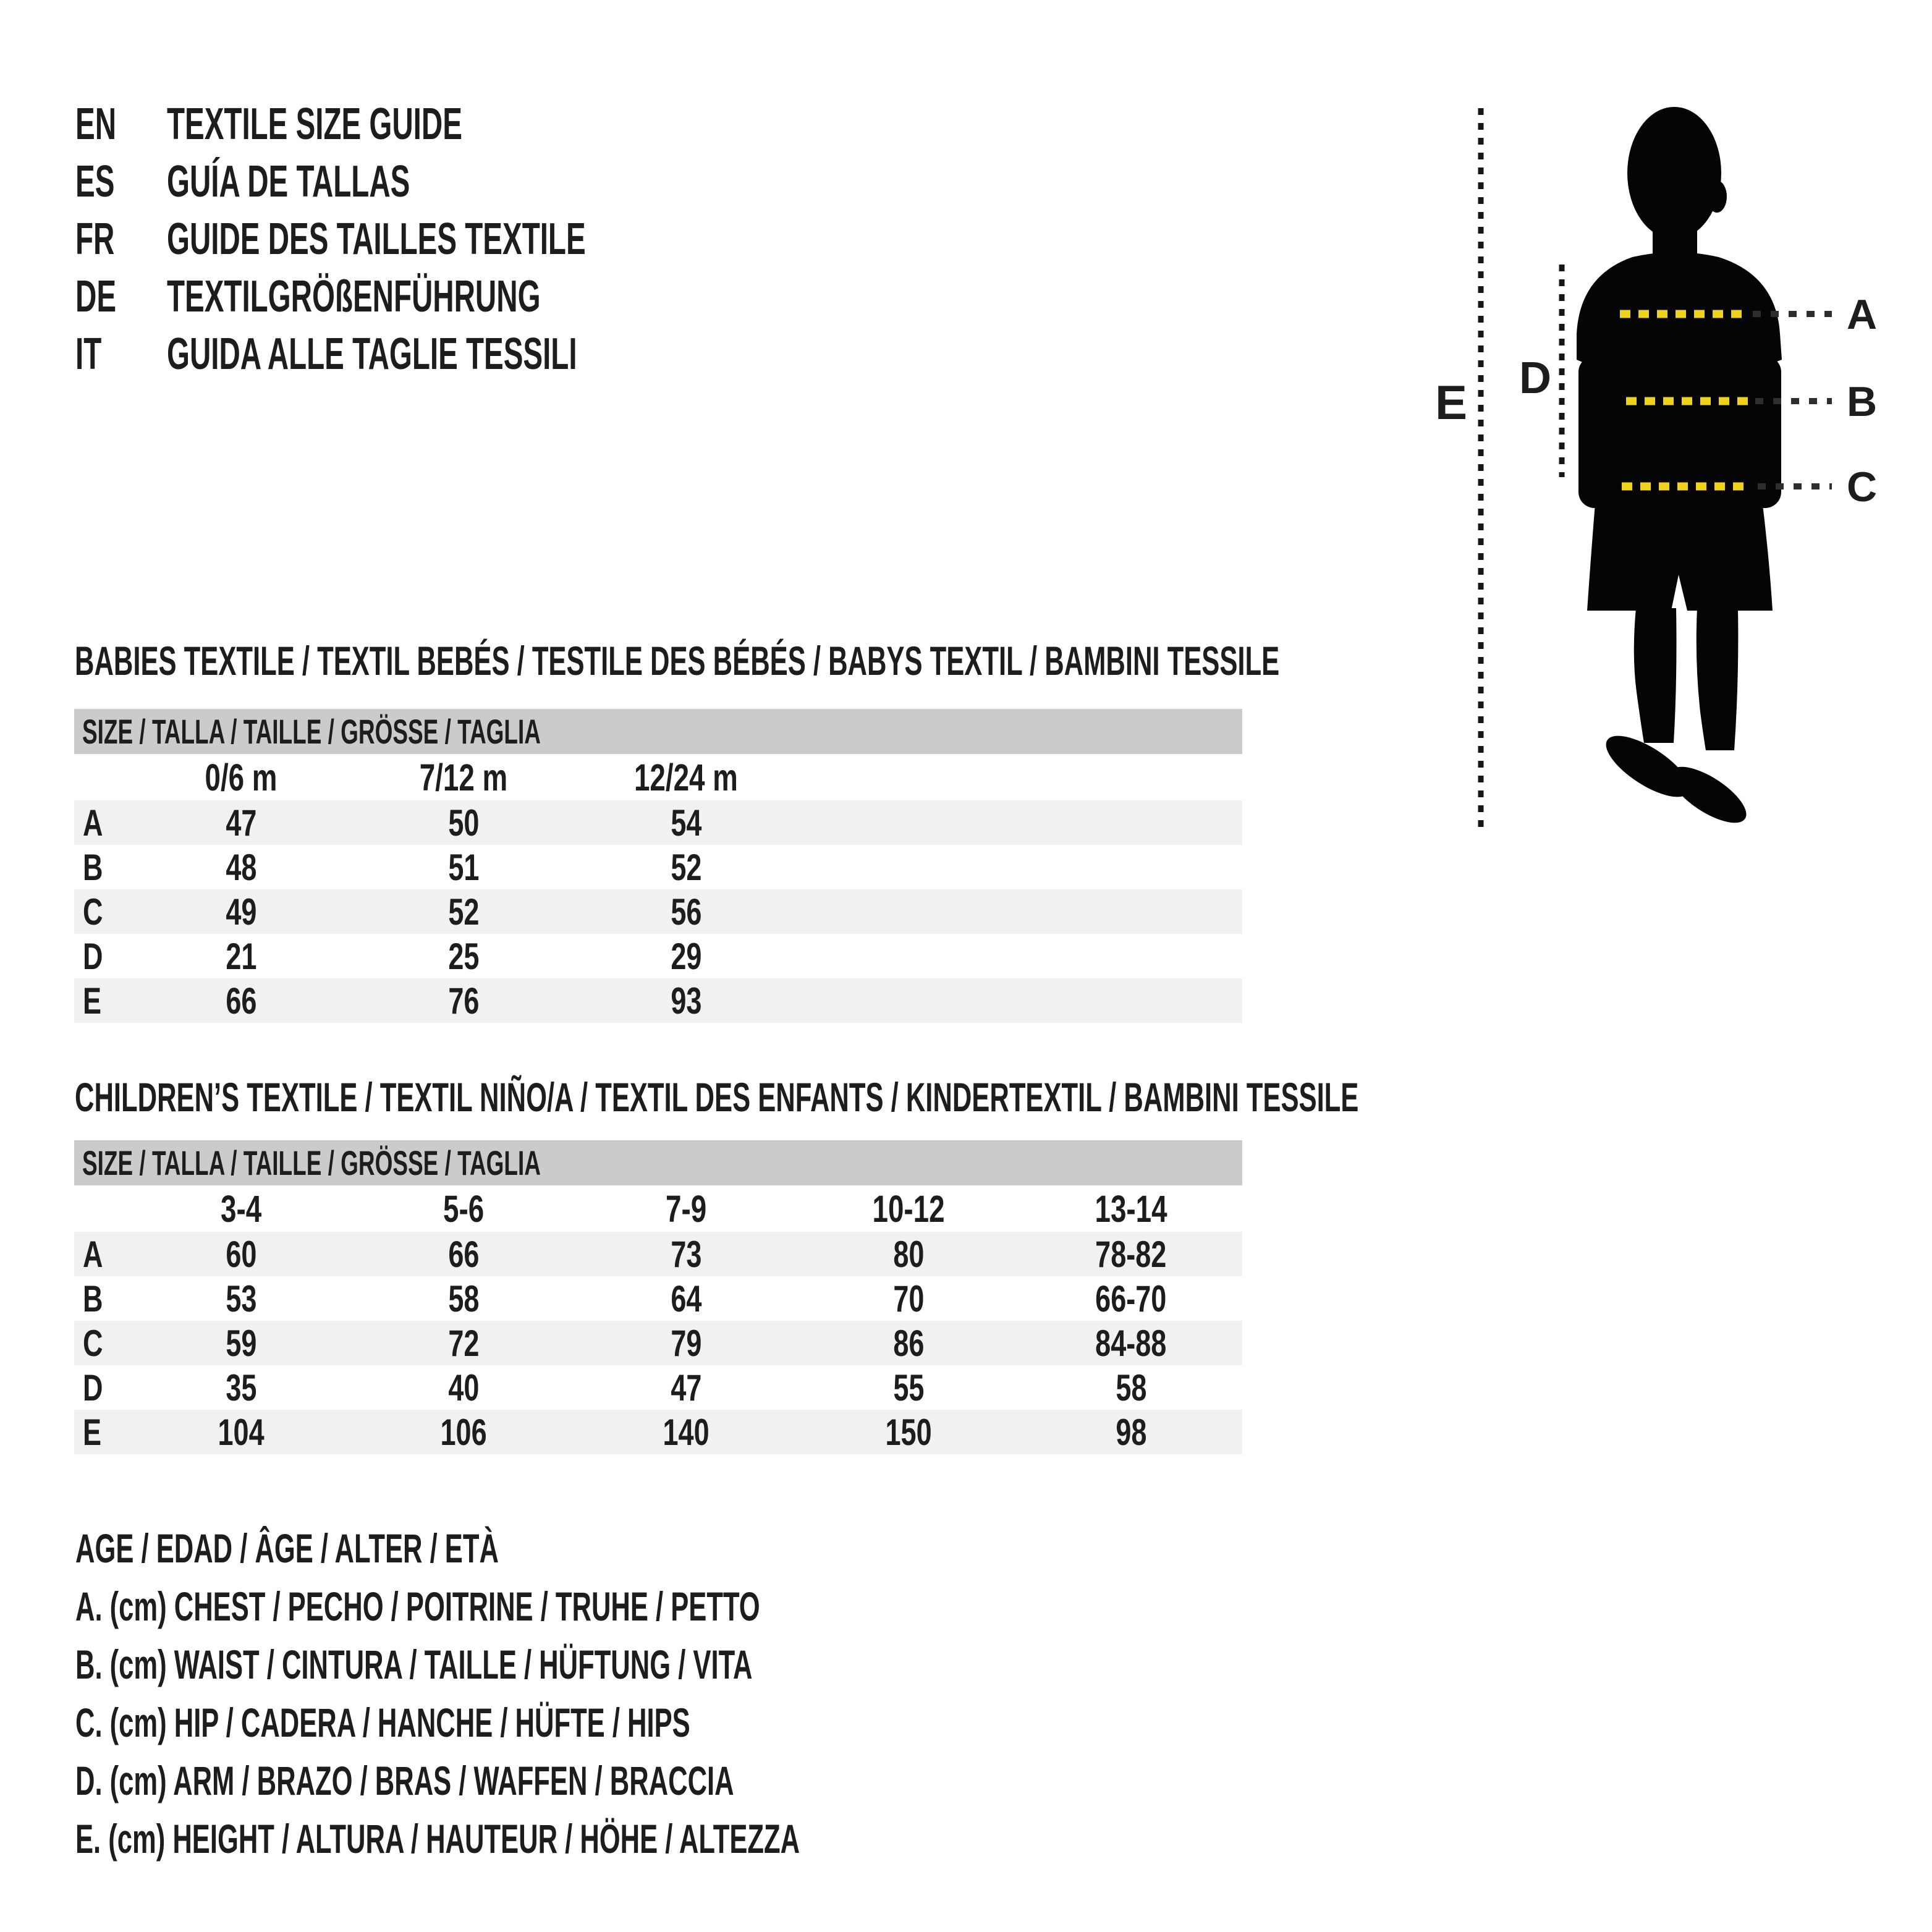 The width and height of the screenshot is (1932, 1932). I want to click on table-cell: 25, so click(463, 956).